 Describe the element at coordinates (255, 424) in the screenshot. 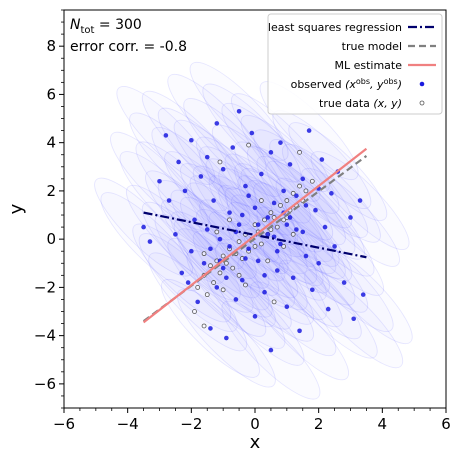

I see `x-tick-label: 0` at that location.